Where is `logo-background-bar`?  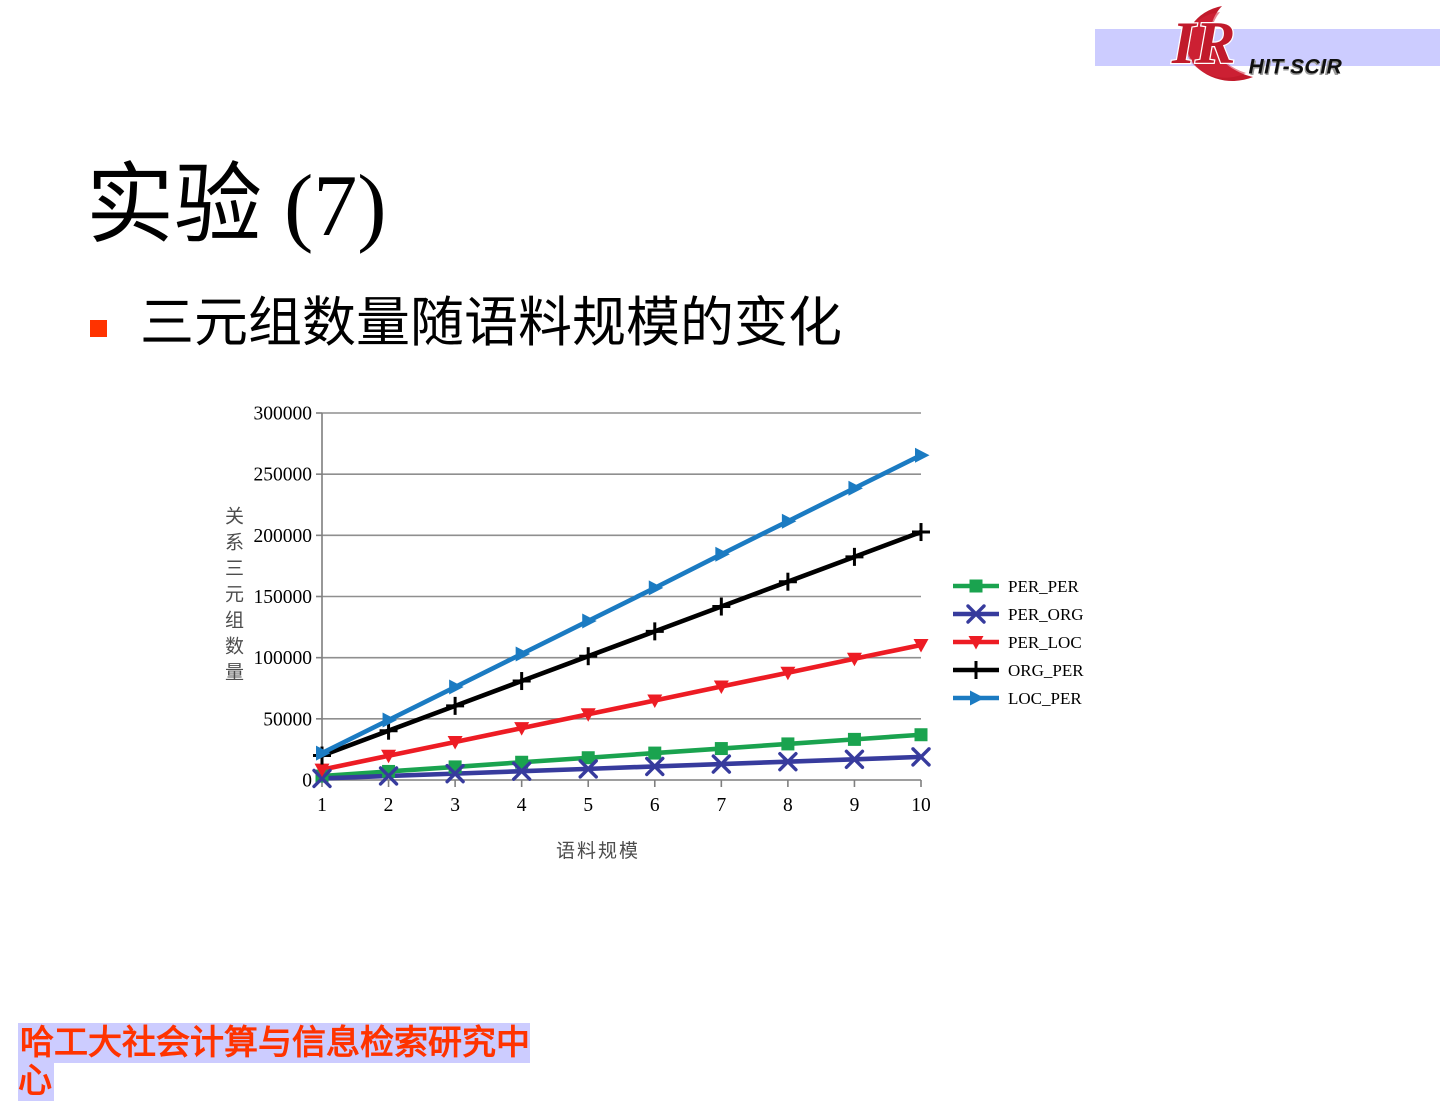 logo-background-bar is located at coordinates (1267, 47).